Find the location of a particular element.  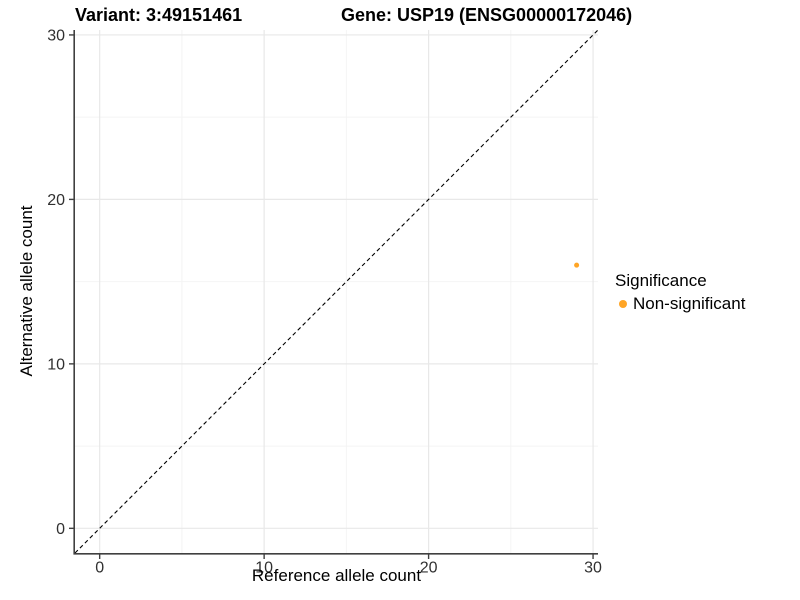

x-axis-title: Reference allele count is located at coordinates (336, 575).